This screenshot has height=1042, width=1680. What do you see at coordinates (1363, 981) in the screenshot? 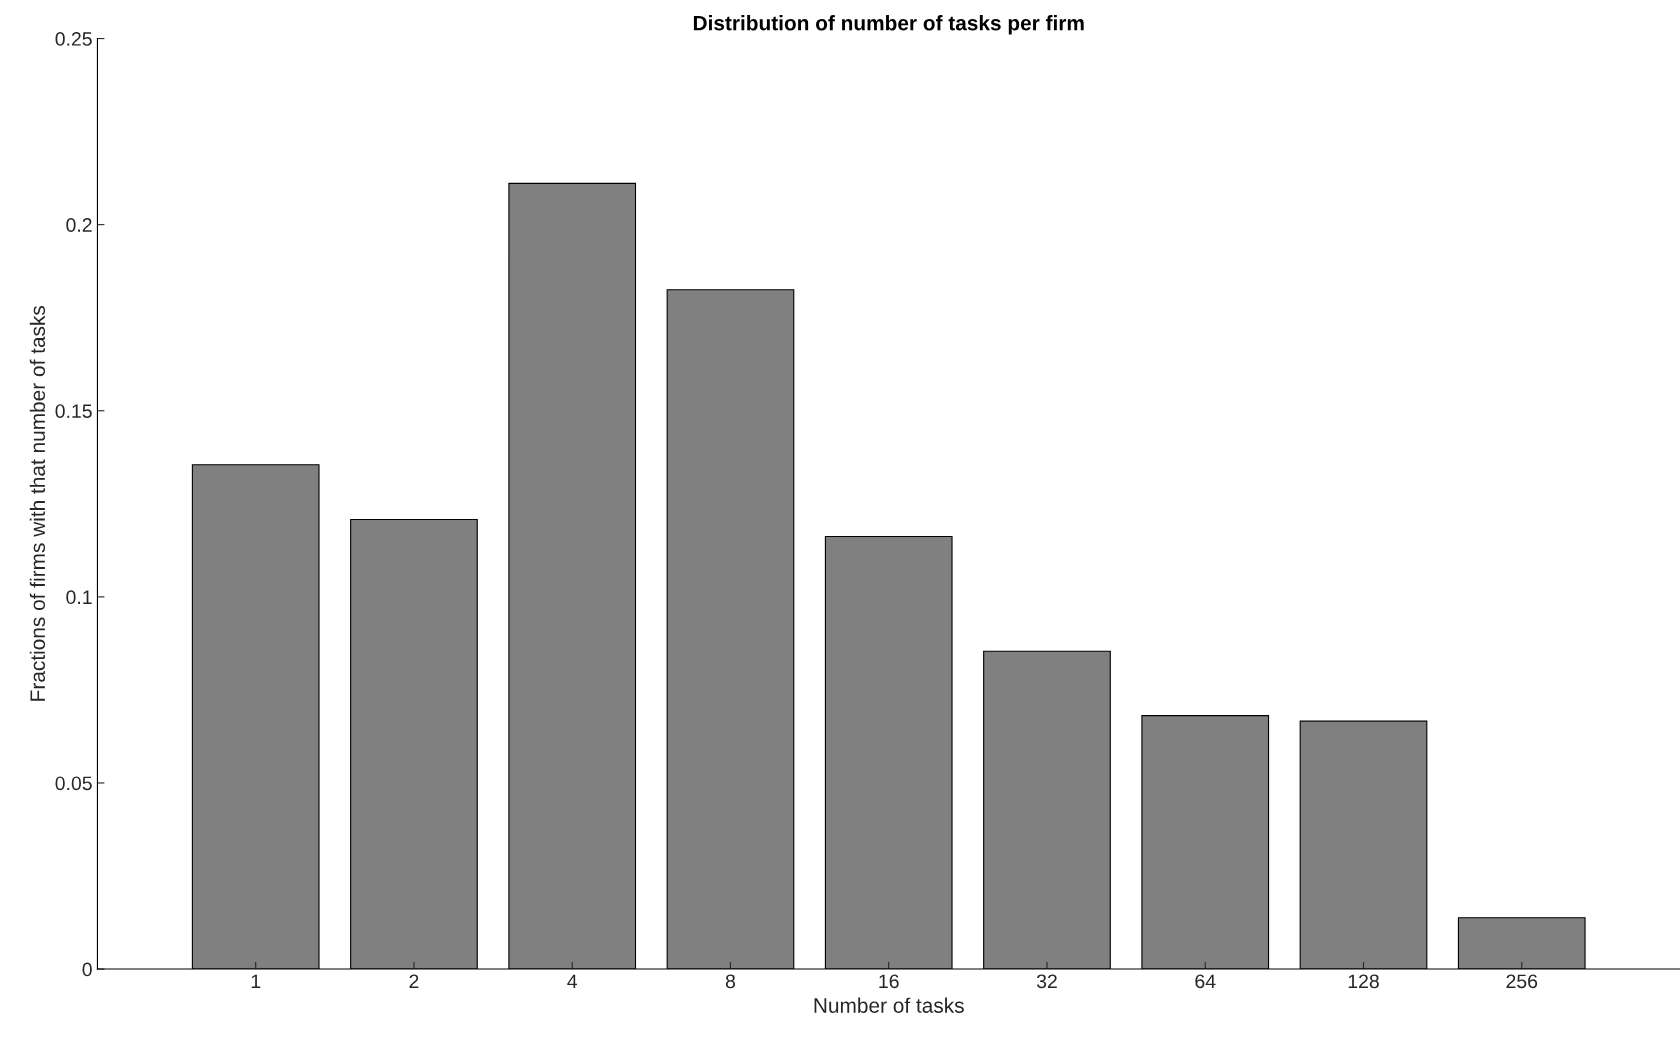
I see `x-tick-label: 128` at bounding box center [1363, 981].